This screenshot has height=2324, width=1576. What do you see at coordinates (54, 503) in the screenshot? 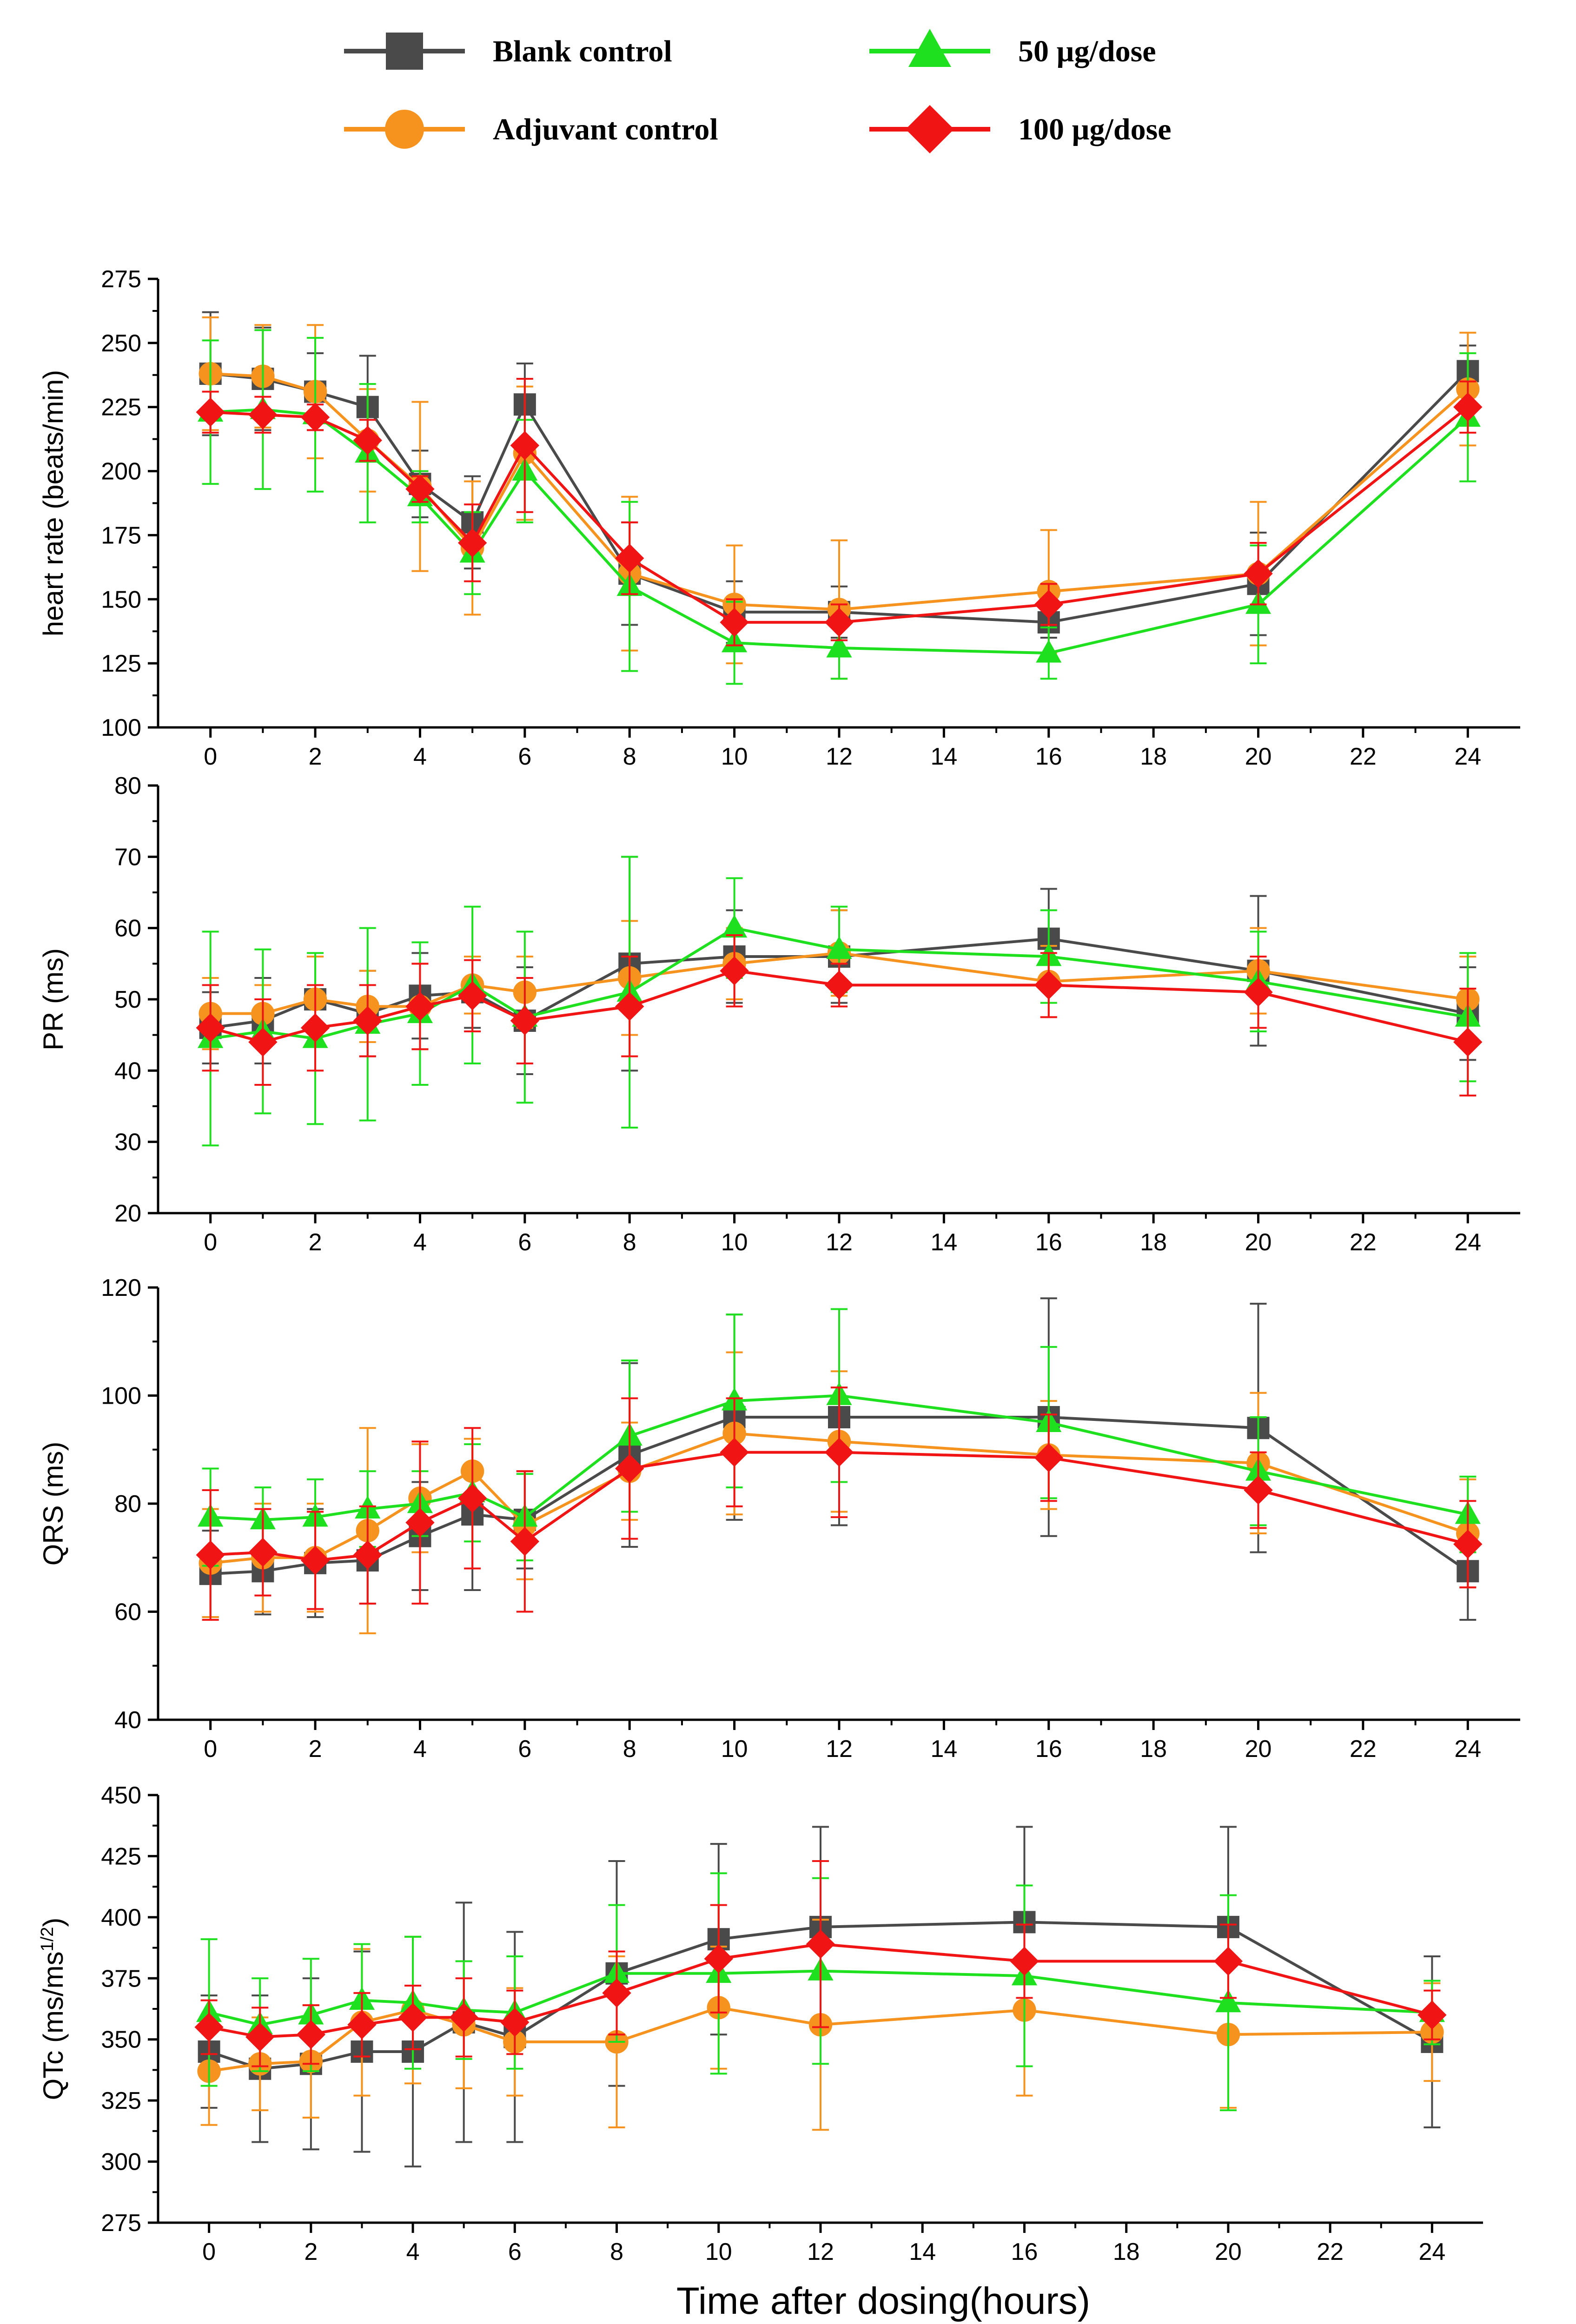
I see `y-axis-label: heart rate (beats/min)` at bounding box center [54, 503].